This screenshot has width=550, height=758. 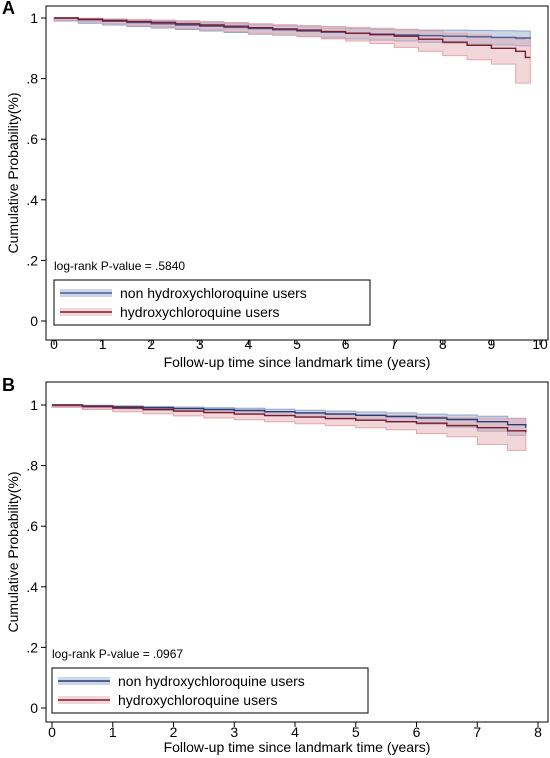 I want to click on log-rank-annotation: log-rank P-value = .0967, so click(x=117, y=654).